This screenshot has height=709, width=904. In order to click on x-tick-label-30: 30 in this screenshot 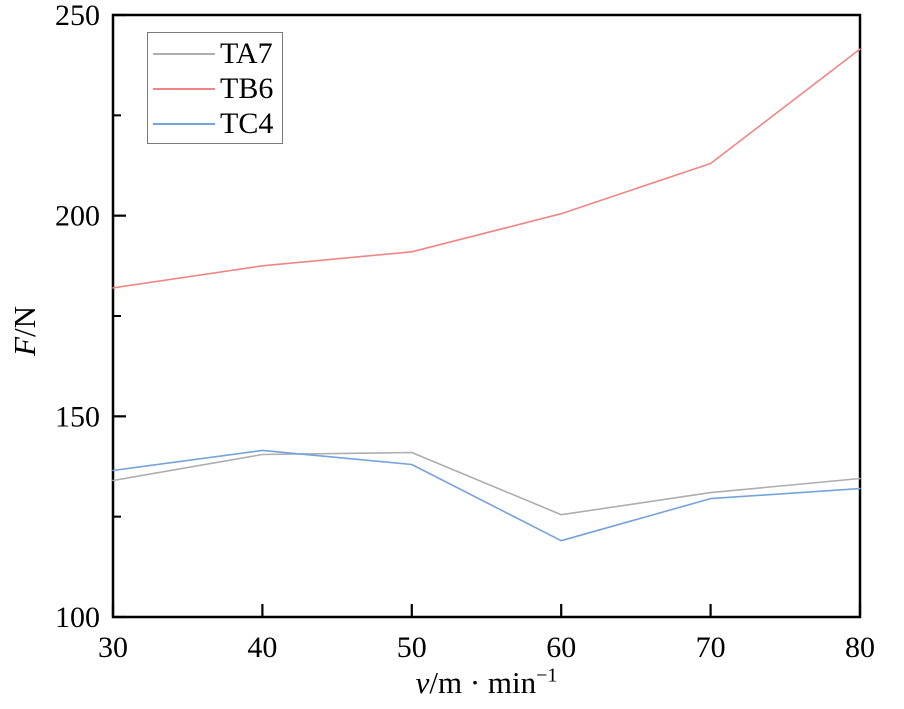, I will do `click(113, 647)`.